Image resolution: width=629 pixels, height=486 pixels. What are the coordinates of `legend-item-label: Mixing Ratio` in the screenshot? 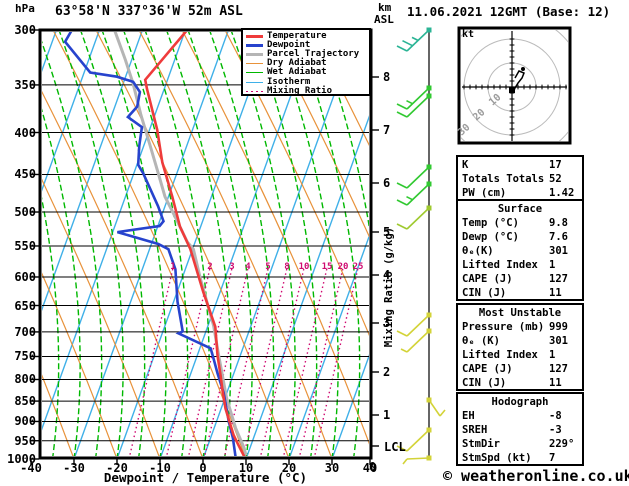 It's located at (300, 90).